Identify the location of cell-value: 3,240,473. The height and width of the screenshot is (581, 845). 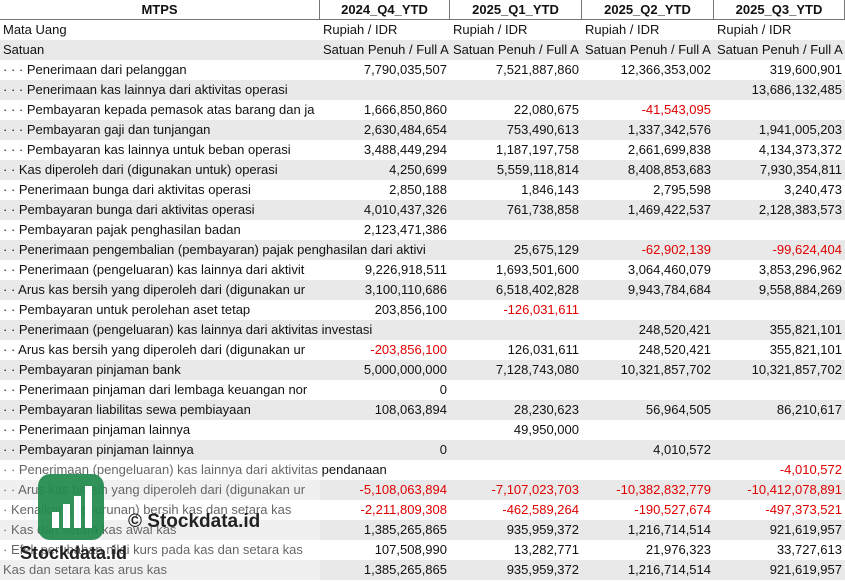
(813, 189).